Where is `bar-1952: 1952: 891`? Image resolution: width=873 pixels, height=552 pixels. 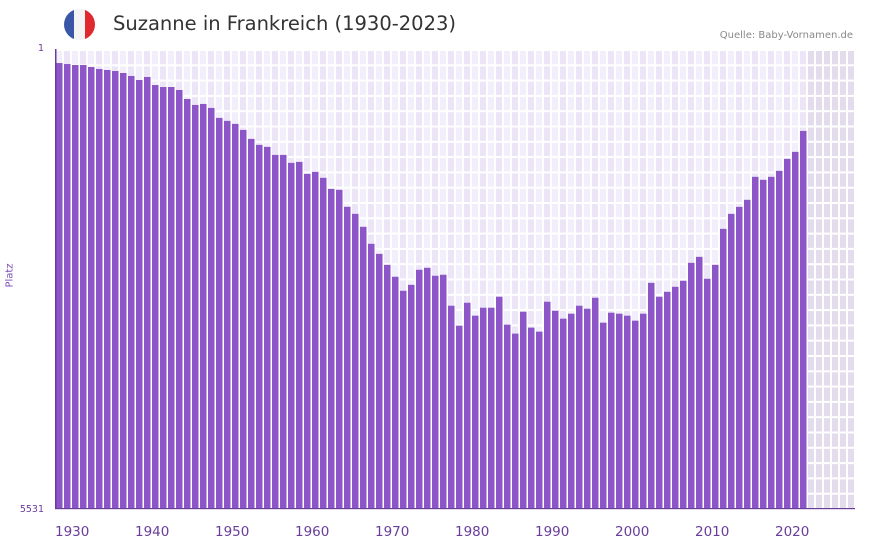 bar-1952: 1952: 891 is located at coordinates (235, 316).